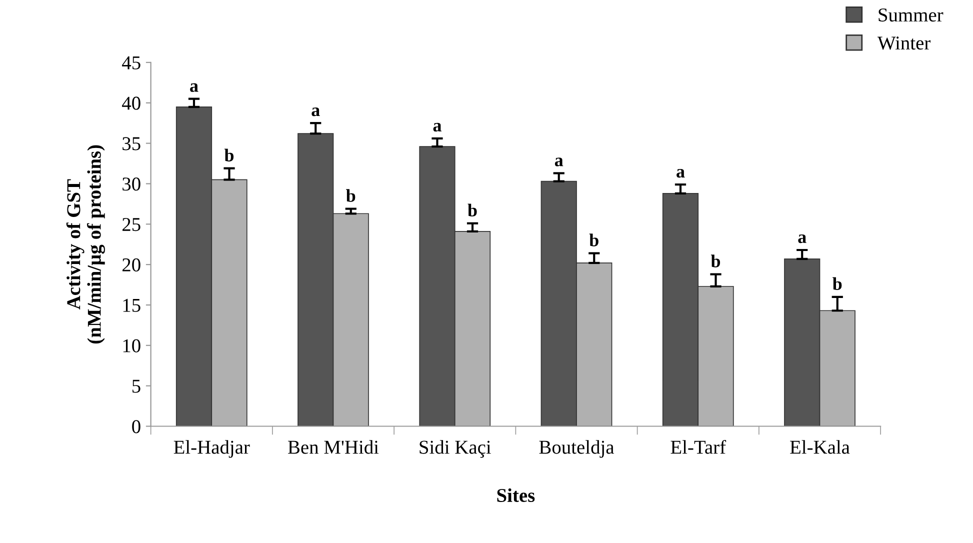 This screenshot has width=973, height=543. I want to click on x-tick-label: Bouteldja, so click(576, 449).